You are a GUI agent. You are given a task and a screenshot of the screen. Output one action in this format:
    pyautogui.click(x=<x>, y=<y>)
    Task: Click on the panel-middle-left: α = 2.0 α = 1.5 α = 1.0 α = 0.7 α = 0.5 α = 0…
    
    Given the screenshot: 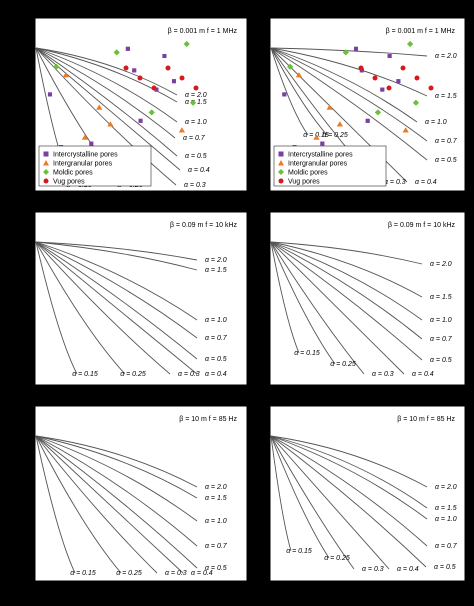 What is the action you would take?
    pyautogui.click(x=141, y=298)
    